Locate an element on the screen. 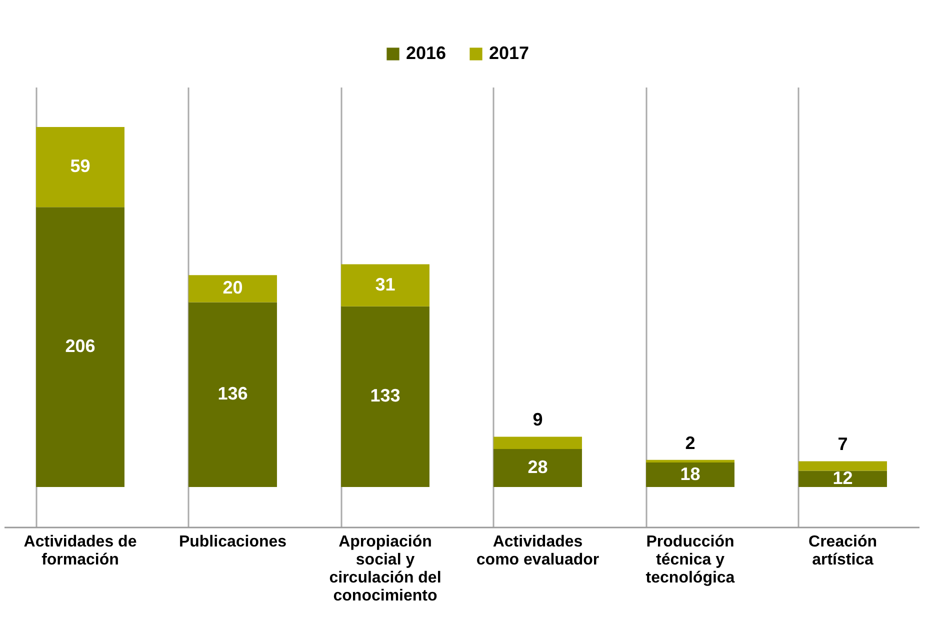 This screenshot has height=631, width=935. data-label: 206 is located at coordinates (80, 346).